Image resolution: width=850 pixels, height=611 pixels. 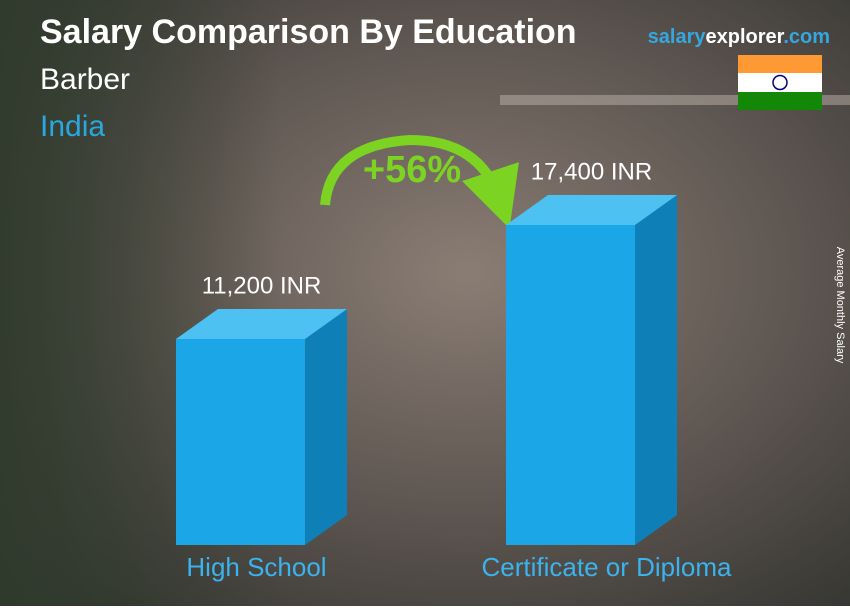 What do you see at coordinates (72, 126) in the screenshot?
I see `country: India` at bounding box center [72, 126].